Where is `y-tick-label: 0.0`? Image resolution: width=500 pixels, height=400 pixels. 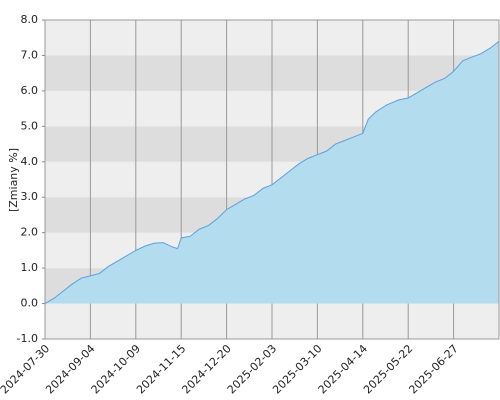 y-tick-label: 0.0 is located at coordinates (30, 303).